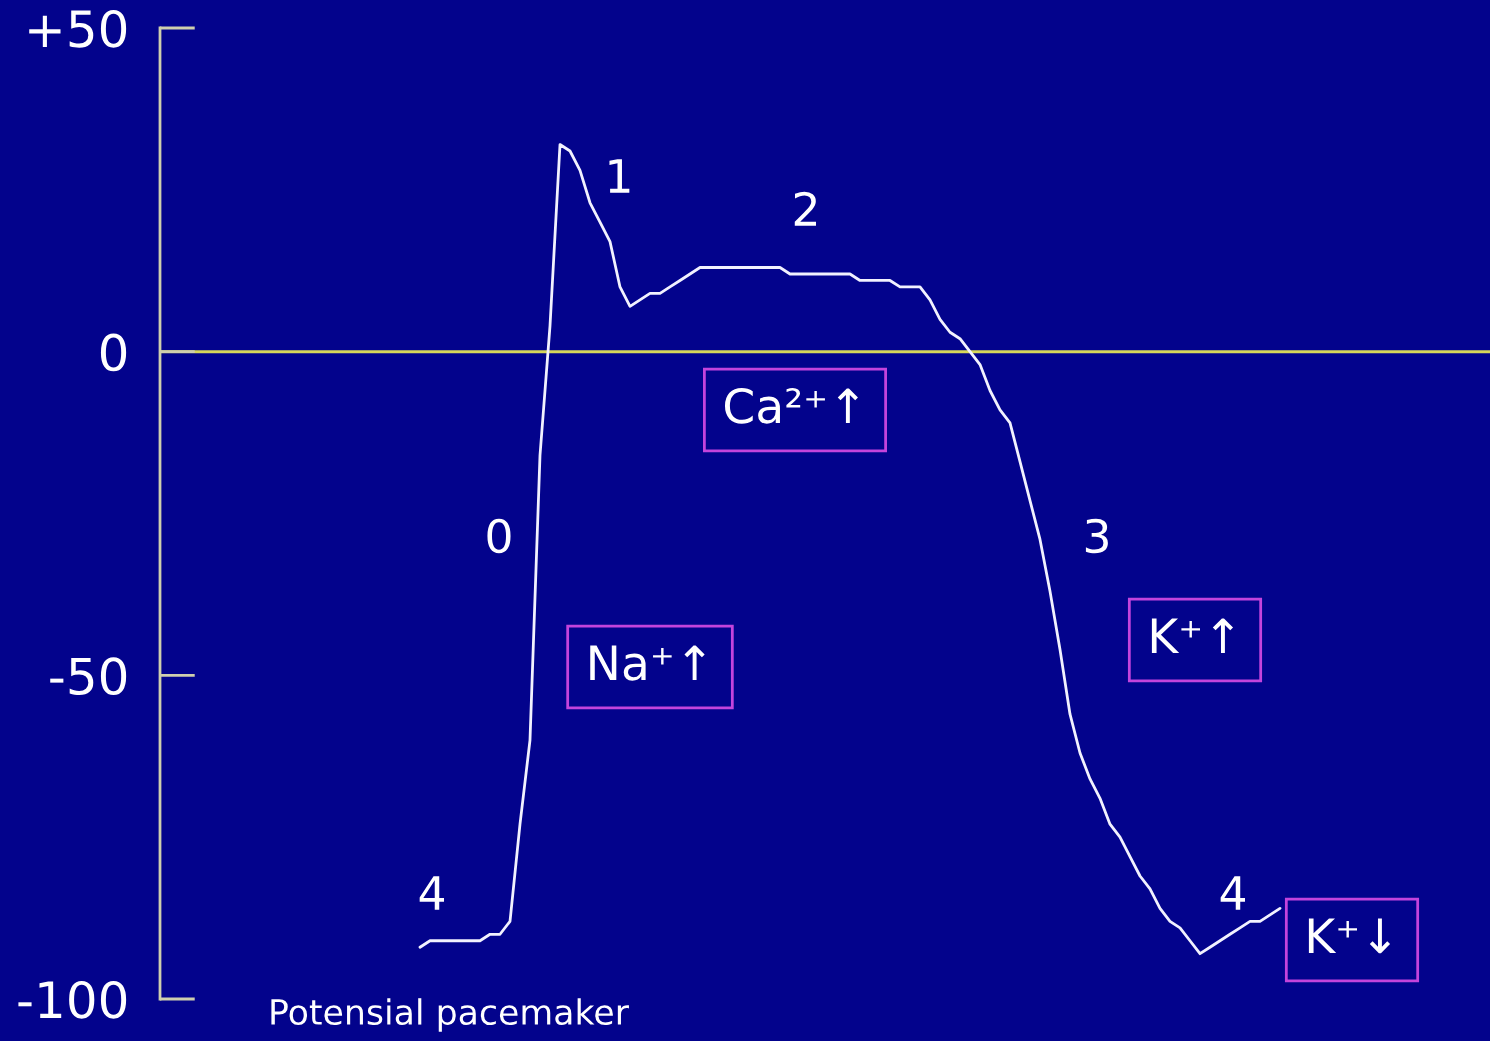 The image size is (1490, 1041). I want to click on y-tick-label: -50, so click(88, 676).